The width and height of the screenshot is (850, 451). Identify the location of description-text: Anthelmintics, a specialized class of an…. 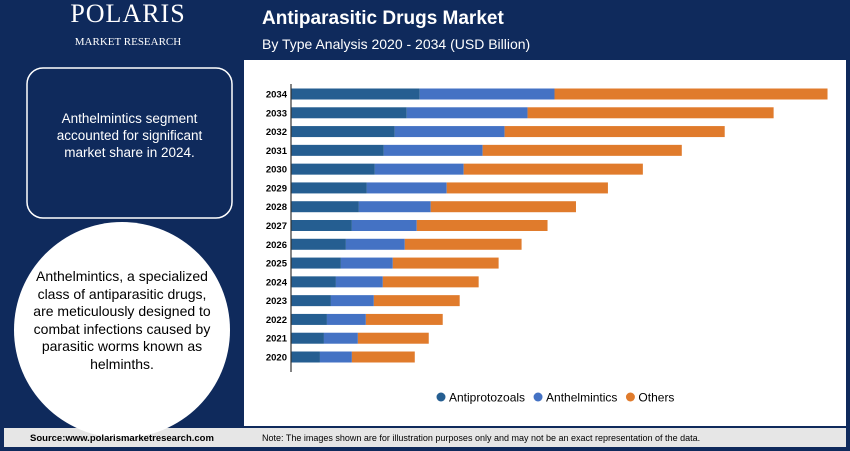
(122, 320).